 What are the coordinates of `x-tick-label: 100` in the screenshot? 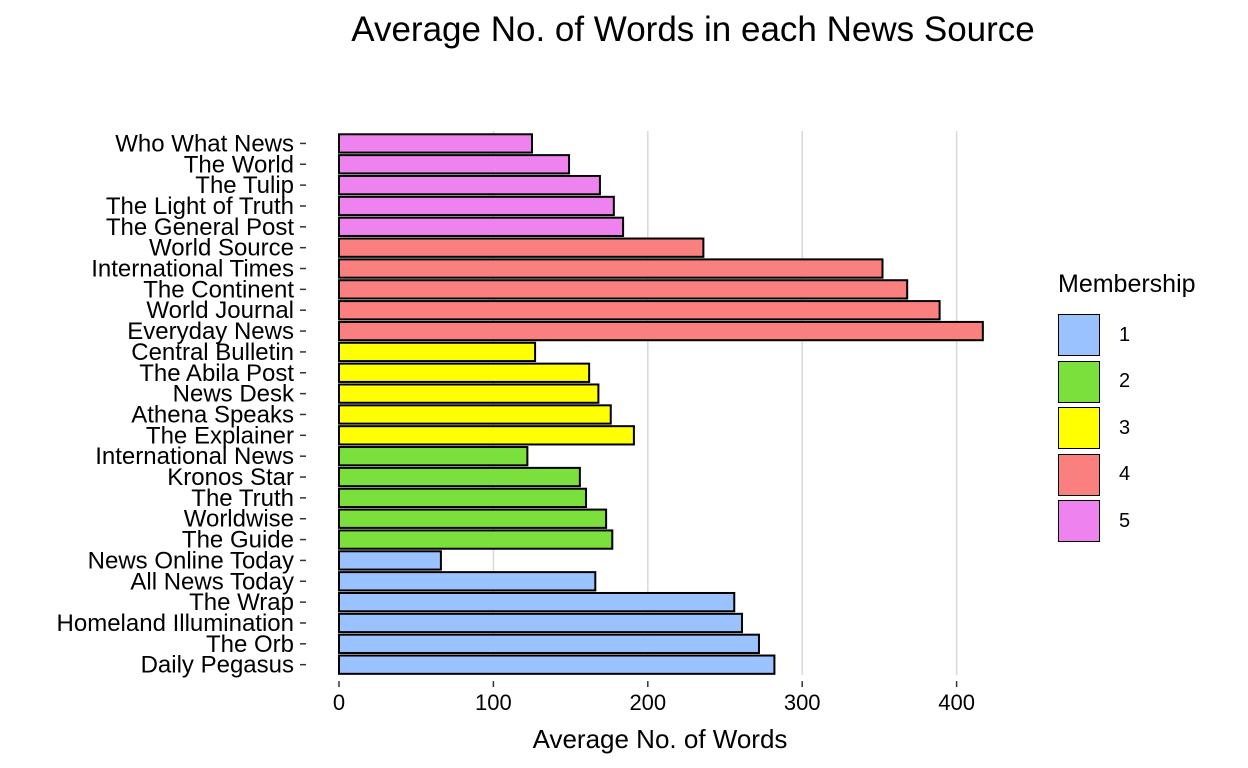 It's located at (493, 702).